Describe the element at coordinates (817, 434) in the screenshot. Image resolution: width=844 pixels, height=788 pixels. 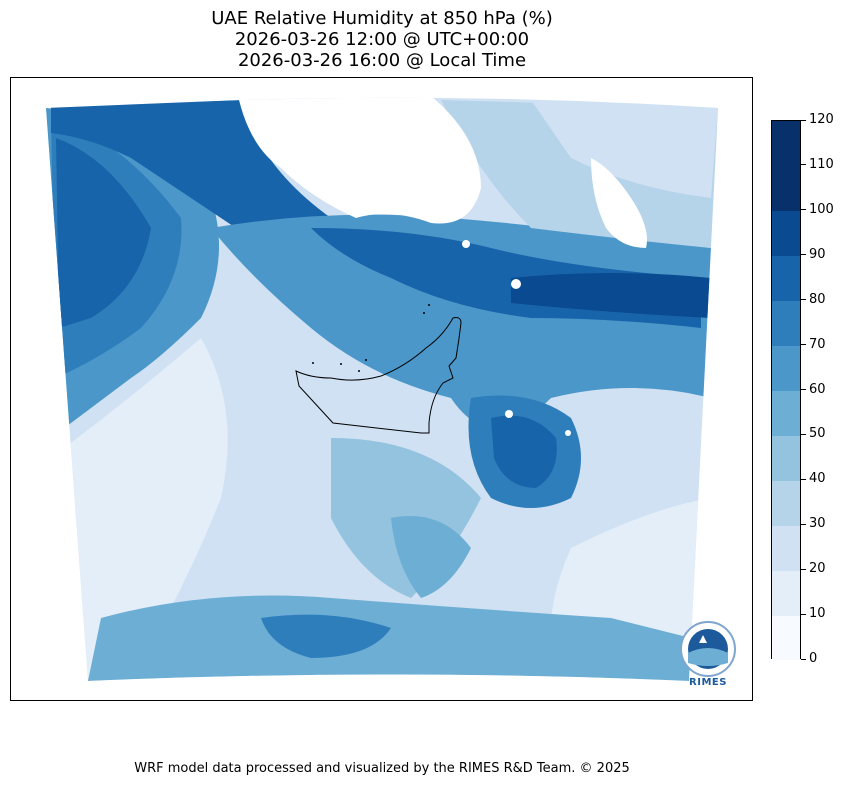
I see `colorbar-tick-label: 50` at that location.